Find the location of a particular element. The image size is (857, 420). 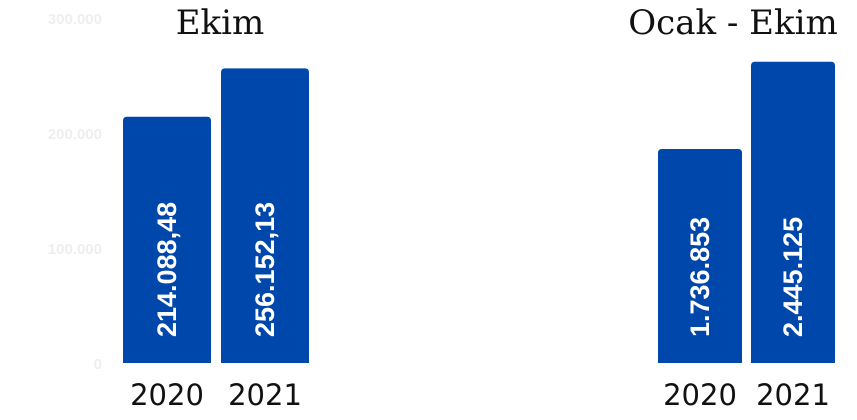

y-axis: 0 100.000 200.000 300.000 is located at coordinates (75, 192).